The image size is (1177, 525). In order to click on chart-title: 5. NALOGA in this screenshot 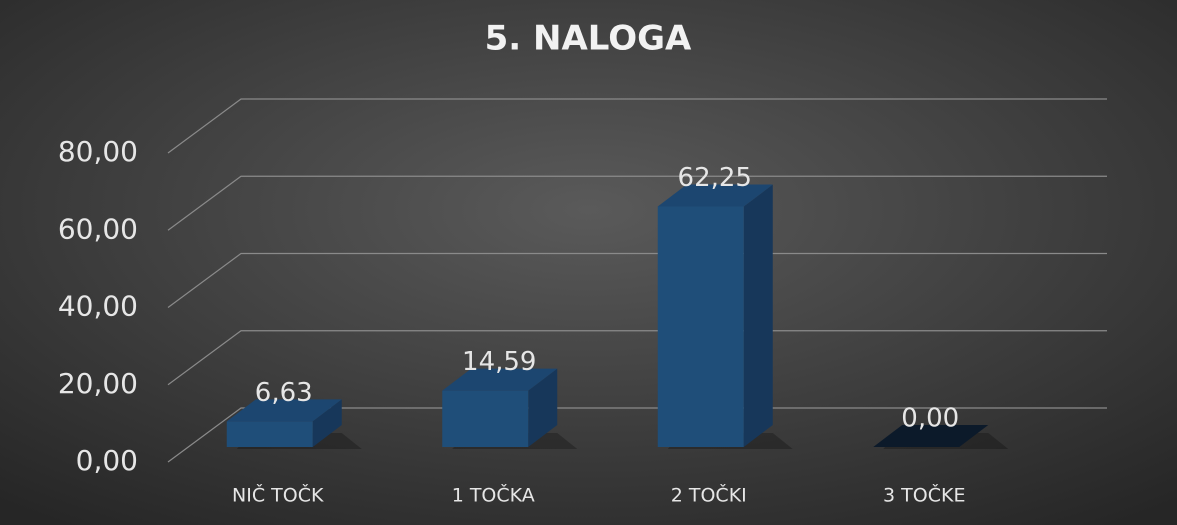, I will do `click(588, 39)`.